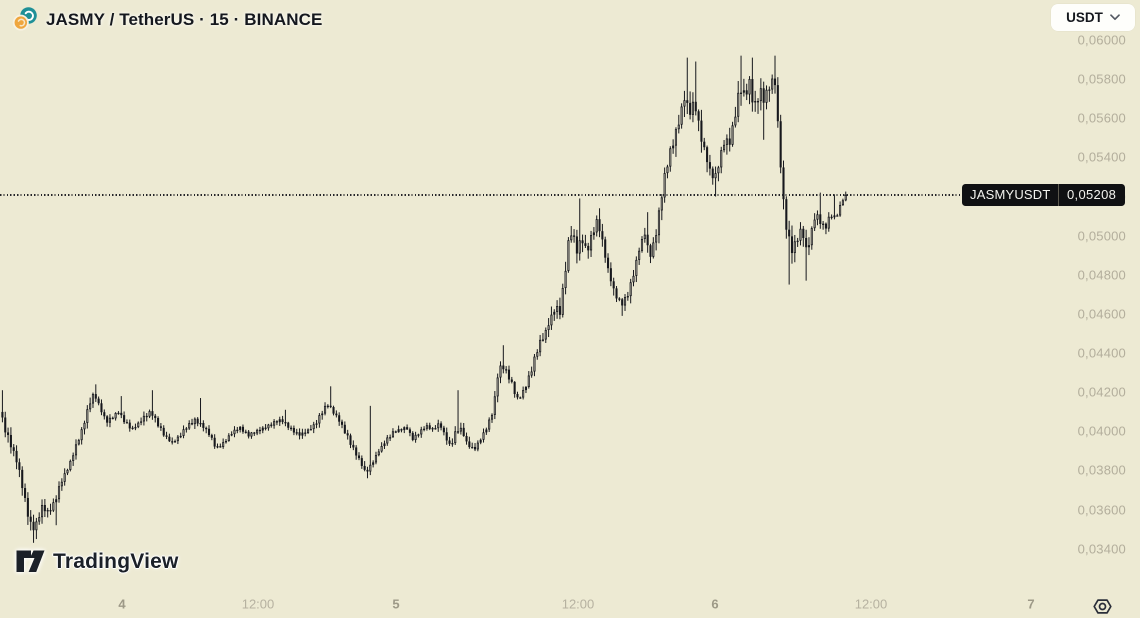 The width and height of the screenshot is (1140, 618). Describe the element at coordinates (480, 195) in the screenshot. I see `last-price-line` at that location.